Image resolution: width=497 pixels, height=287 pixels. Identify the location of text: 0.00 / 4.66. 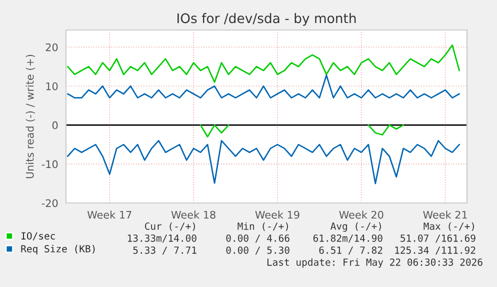
(258, 238).